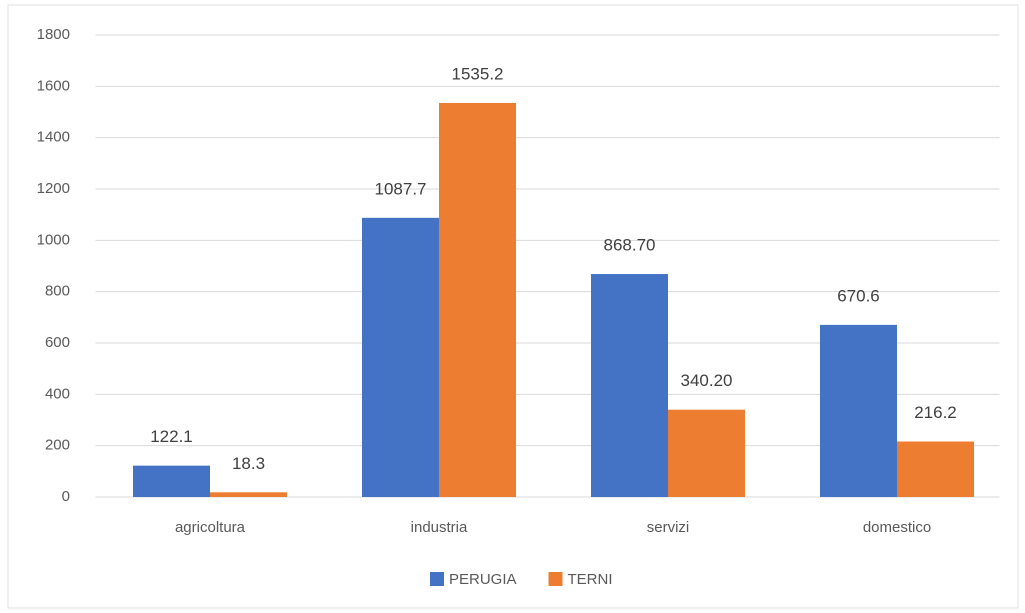 This screenshot has height=613, width=1025. Describe the element at coordinates (53, 34) in the screenshot. I see `y-tick-label: 1800` at that location.